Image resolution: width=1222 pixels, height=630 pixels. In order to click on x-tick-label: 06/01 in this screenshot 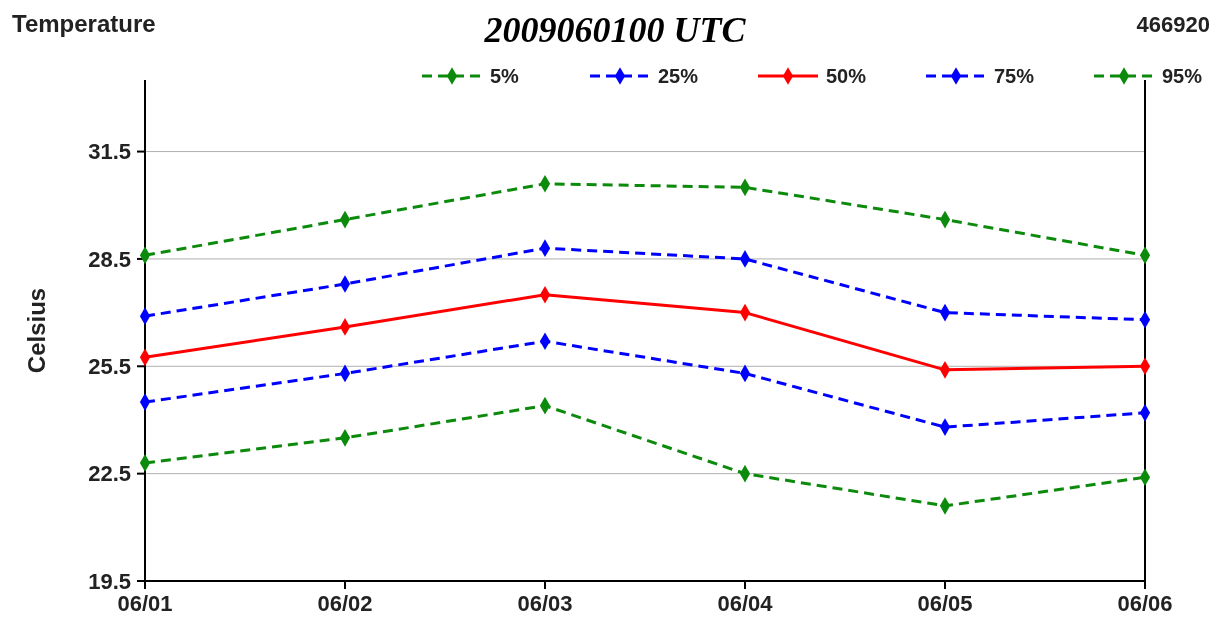, I will do `click(145, 603)`.